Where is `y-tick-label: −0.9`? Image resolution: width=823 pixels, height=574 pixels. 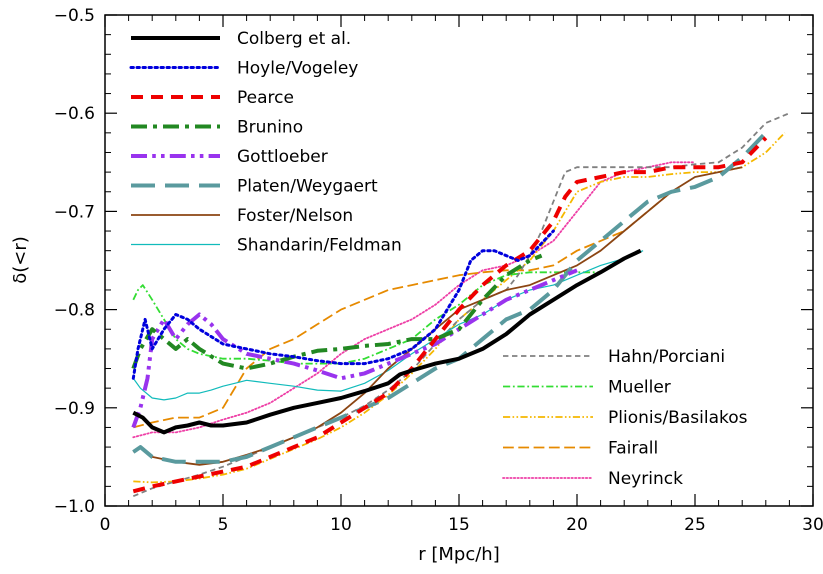
y-tick-label: −0.9 is located at coordinates (74, 409).